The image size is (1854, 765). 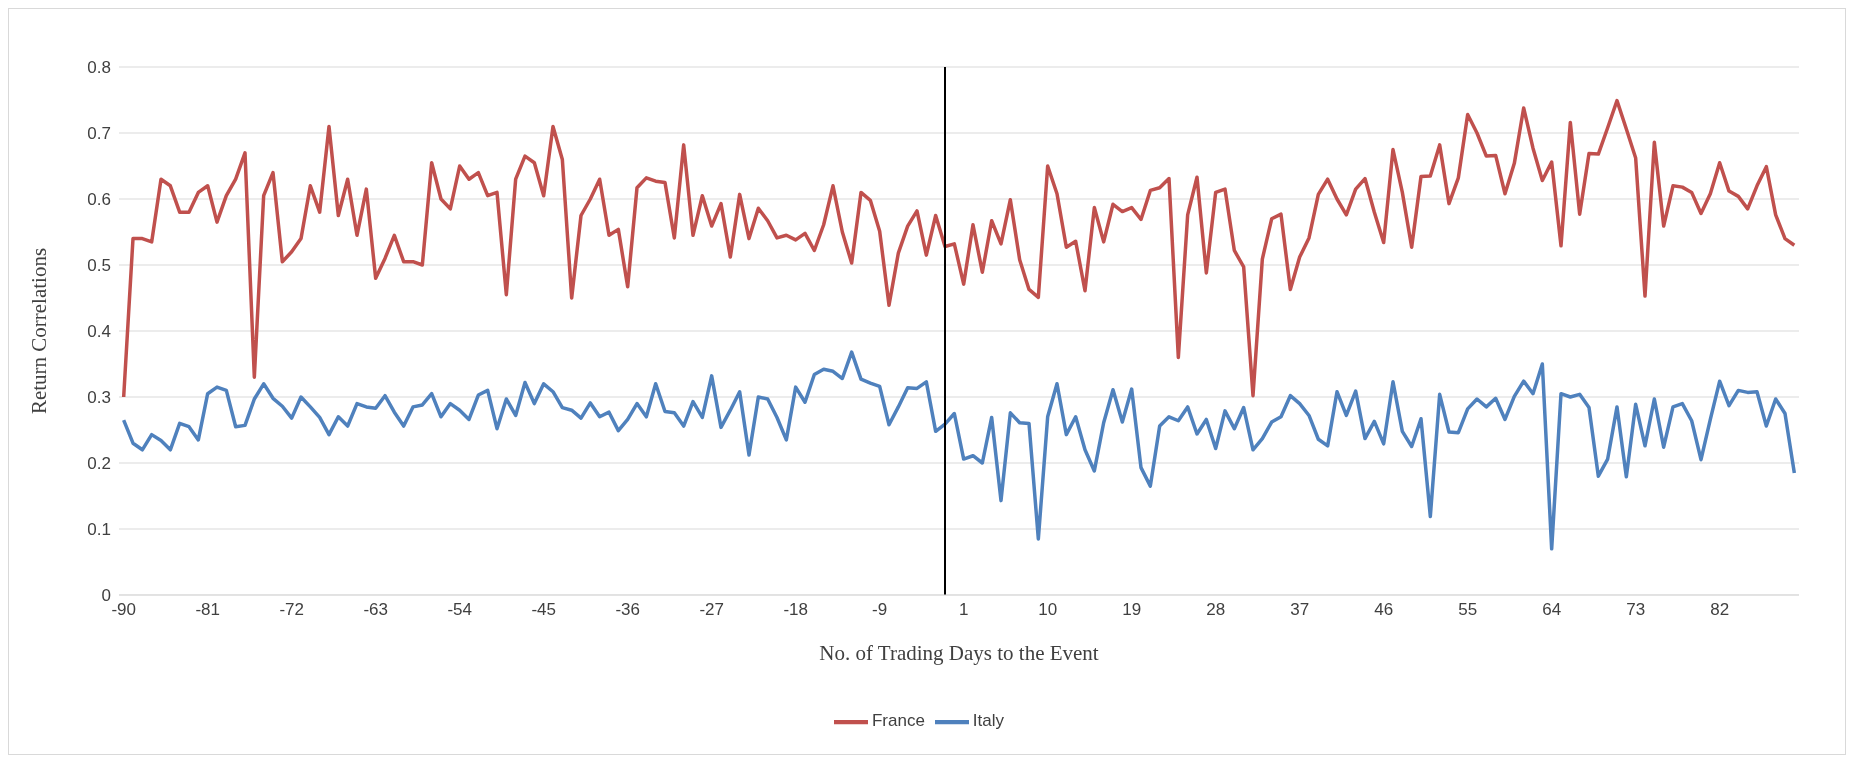 What do you see at coordinates (1384, 610) in the screenshot?
I see `x-tick-label: 46` at bounding box center [1384, 610].